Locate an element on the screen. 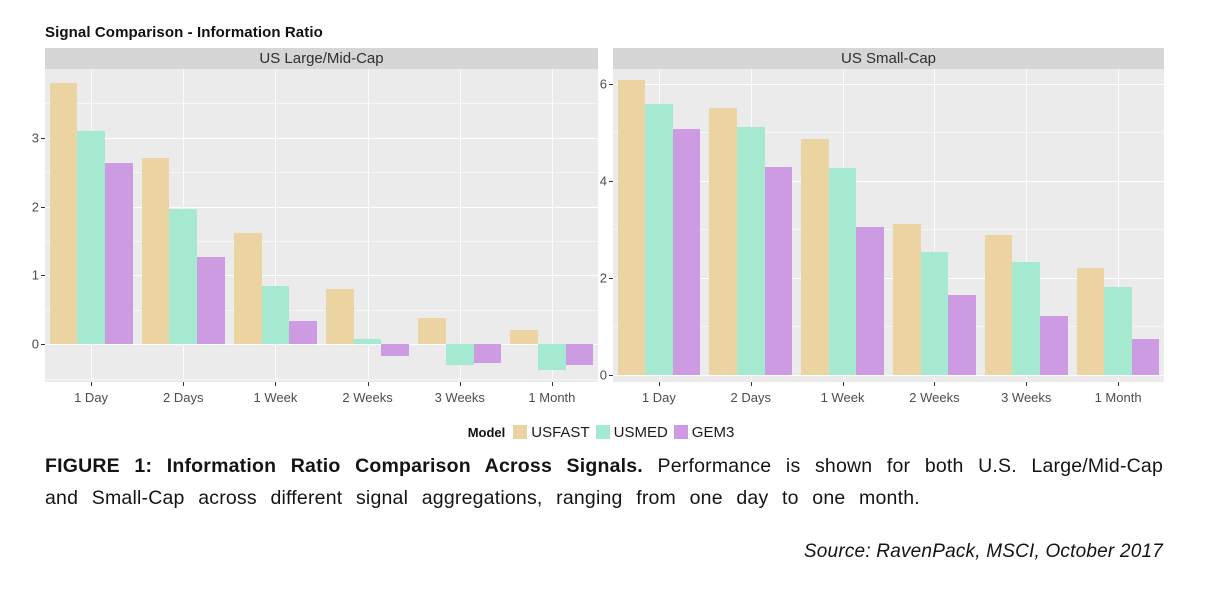  panel-strip: US Small-Cap is located at coordinates (888, 58).